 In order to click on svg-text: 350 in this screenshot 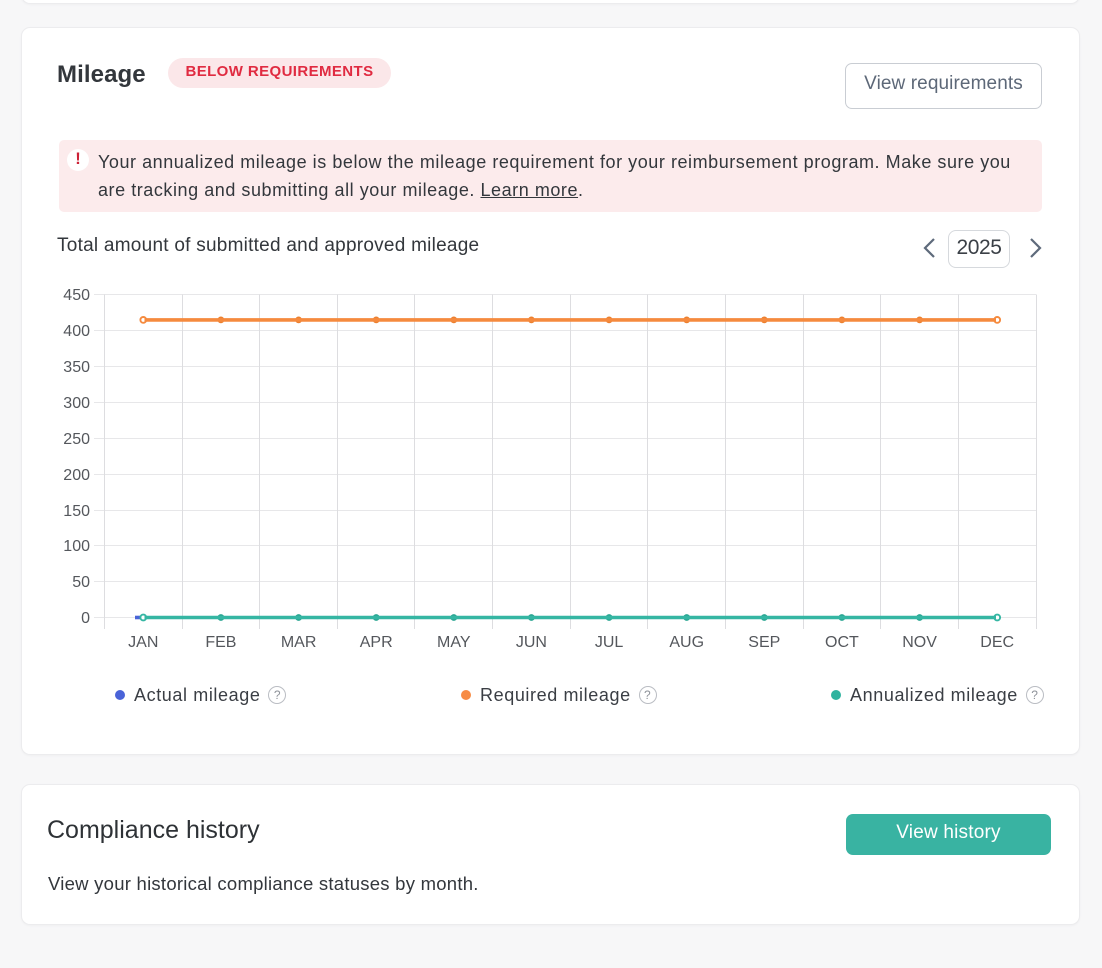, I will do `click(76, 367)`.